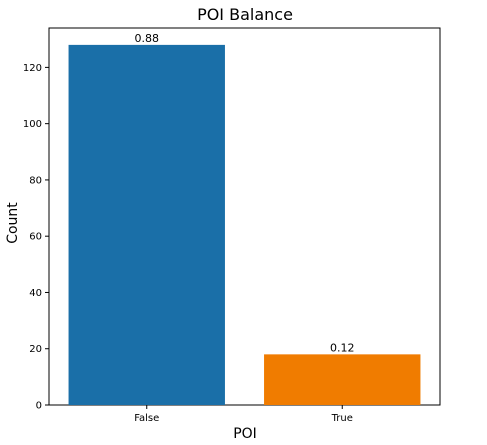 The image size is (487, 445). What do you see at coordinates (342, 379) in the screenshot?
I see `bar-true` at bounding box center [342, 379].